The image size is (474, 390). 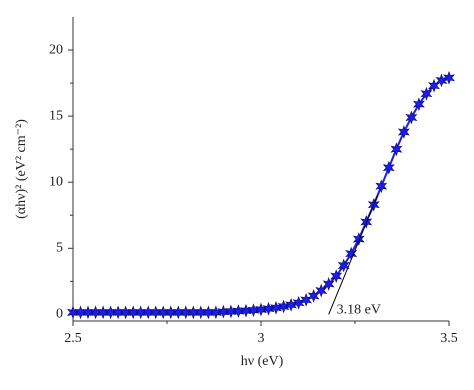 I want to click on y-tick-label: 10, so click(x=56, y=181).